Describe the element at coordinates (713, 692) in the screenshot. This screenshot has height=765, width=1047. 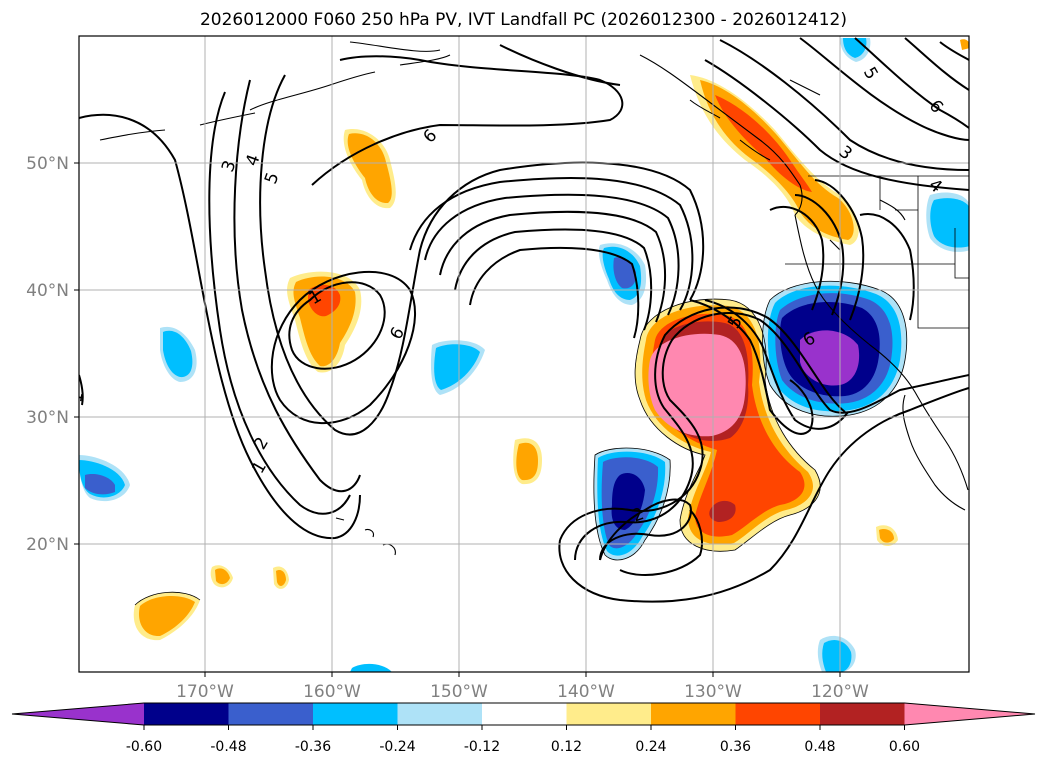
I see `lon-tick-label: 130°W` at that location.